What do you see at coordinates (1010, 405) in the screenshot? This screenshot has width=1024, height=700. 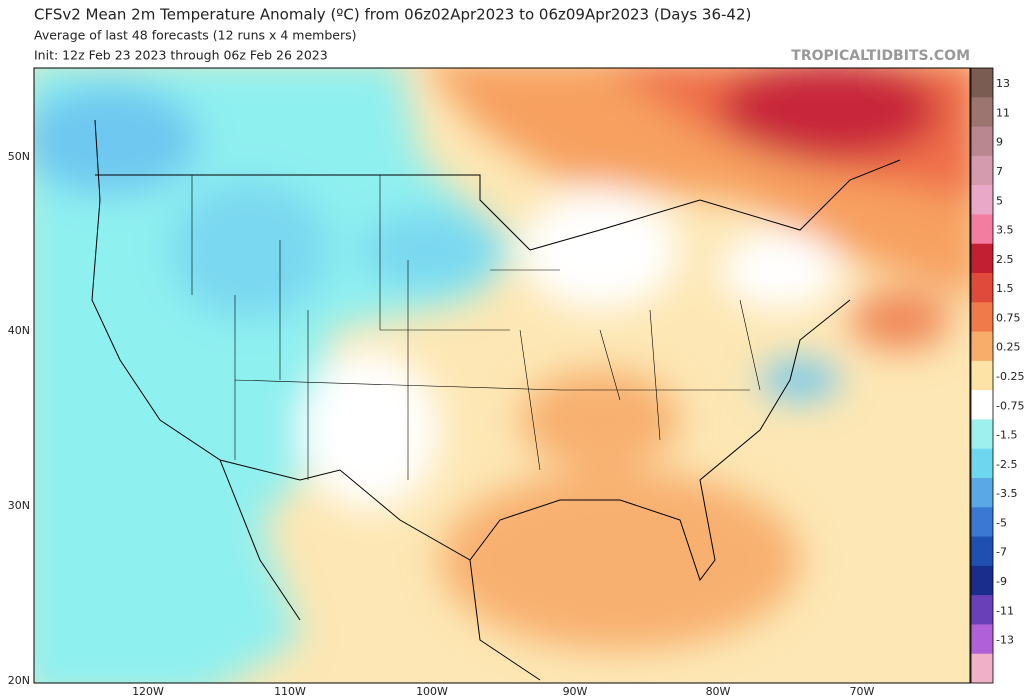 I see `colorbar-label: -0.75` at bounding box center [1010, 405].